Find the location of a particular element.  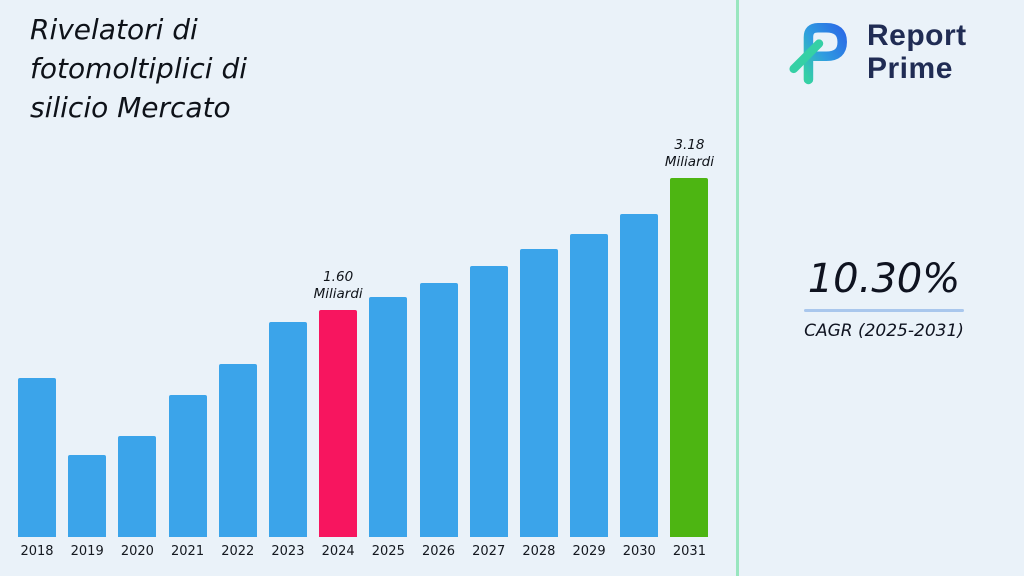

bar-2024: 2024 1.60 Miliardi is located at coordinates (338, 414).